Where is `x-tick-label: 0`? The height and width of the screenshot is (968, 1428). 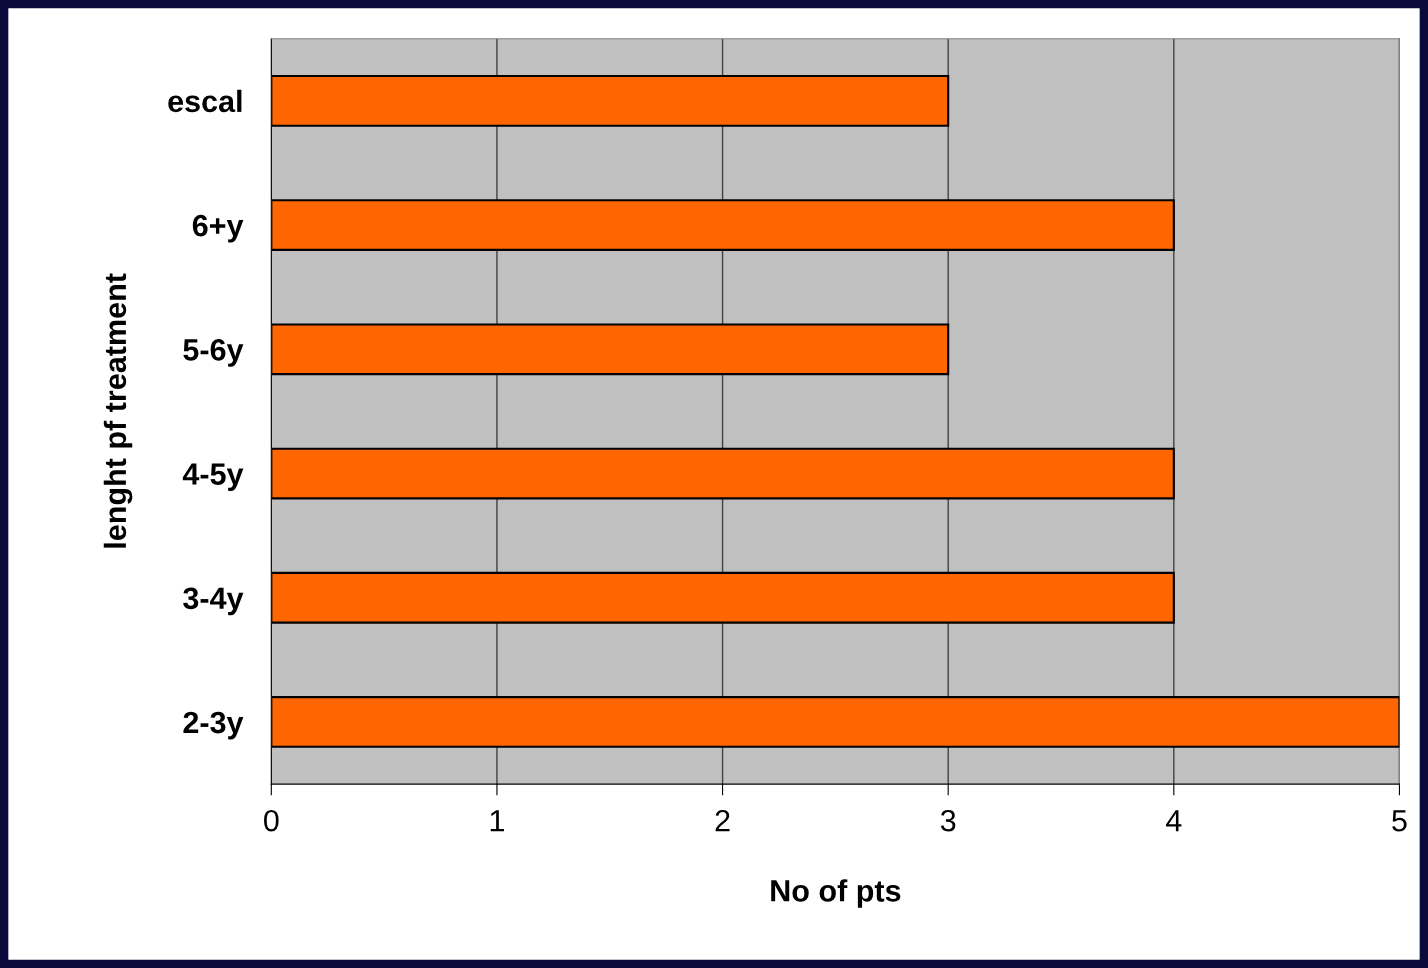
x-tick-label: 0 is located at coordinates (271, 820).